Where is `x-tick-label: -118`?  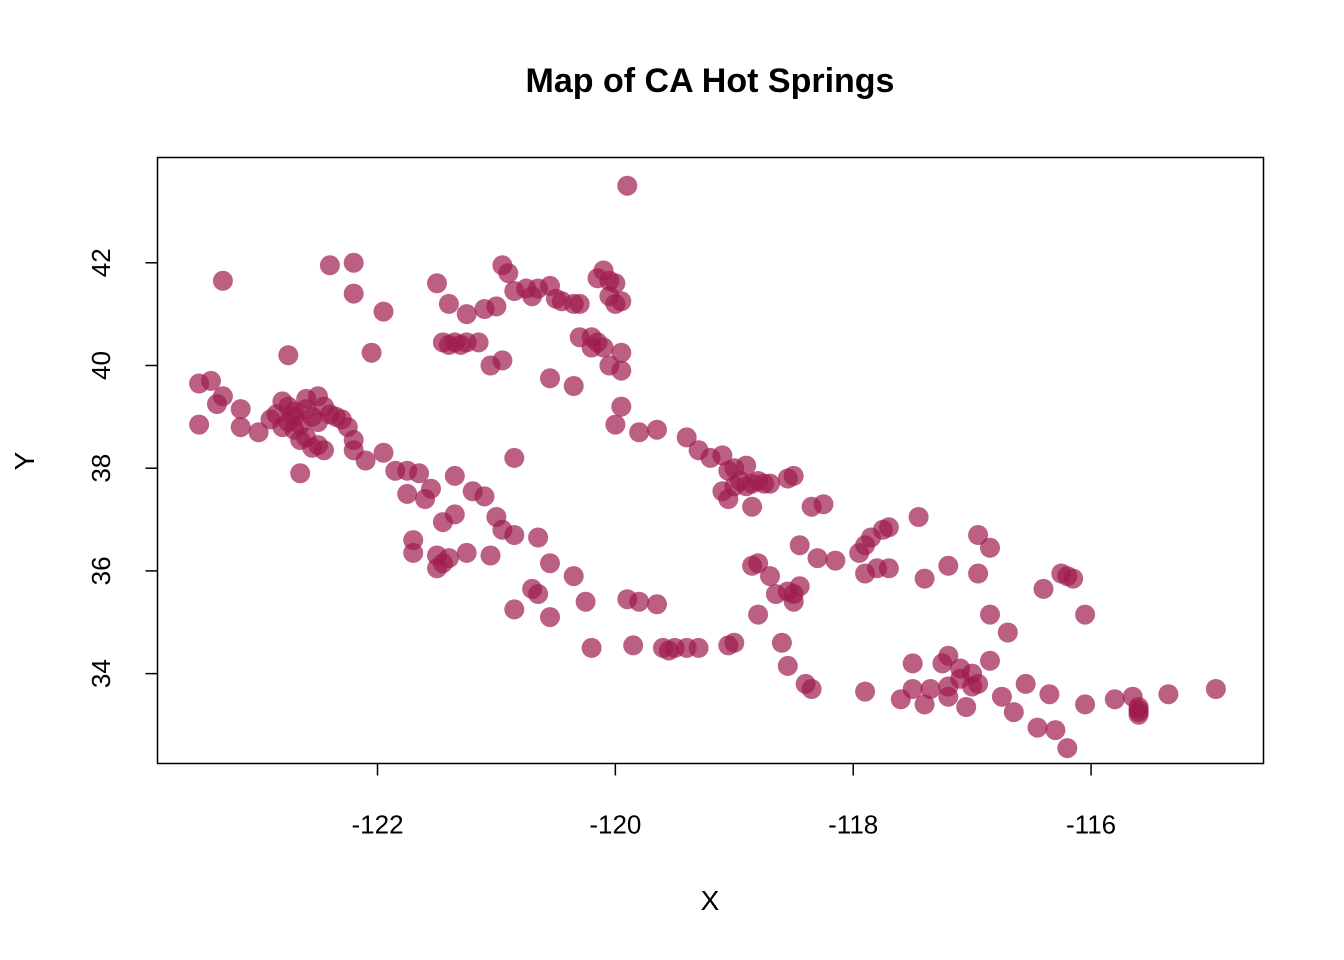
x-tick-label: -118 is located at coordinates (853, 825).